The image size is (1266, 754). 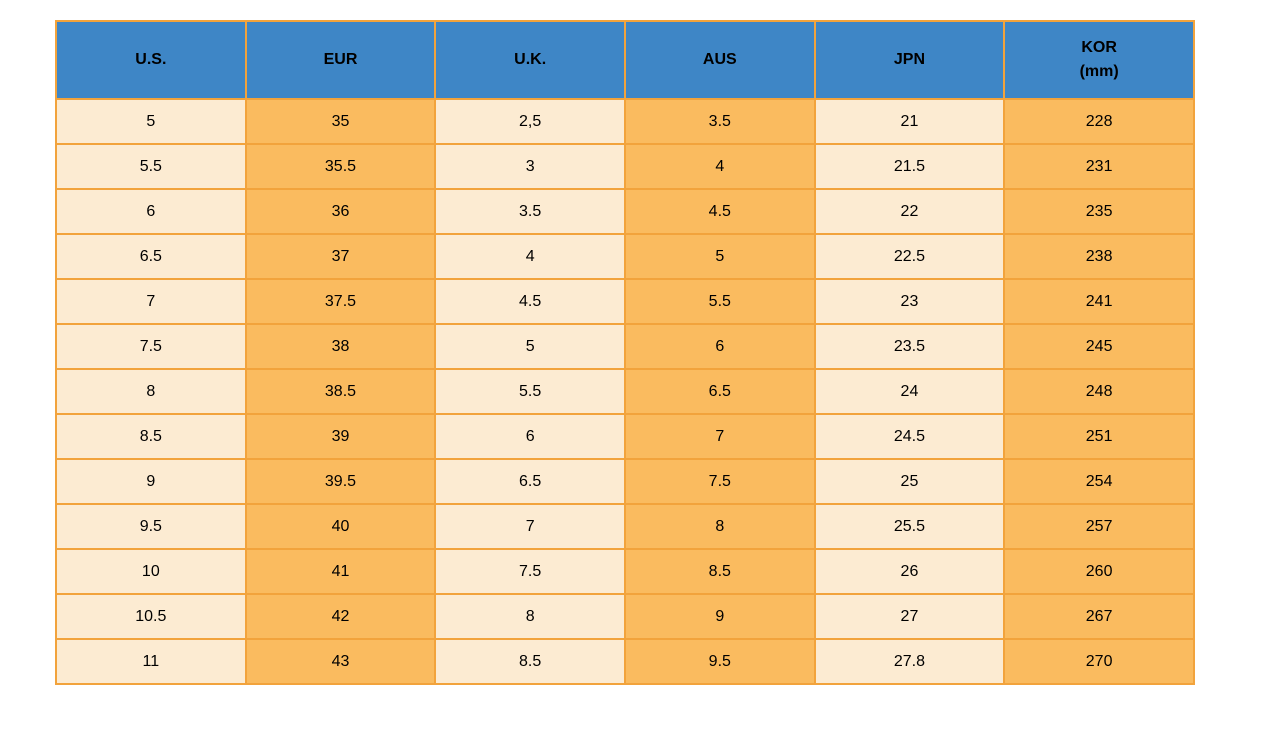 What do you see at coordinates (340, 256) in the screenshot?
I see `table-cell: 37` at bounding box center [340, 256].